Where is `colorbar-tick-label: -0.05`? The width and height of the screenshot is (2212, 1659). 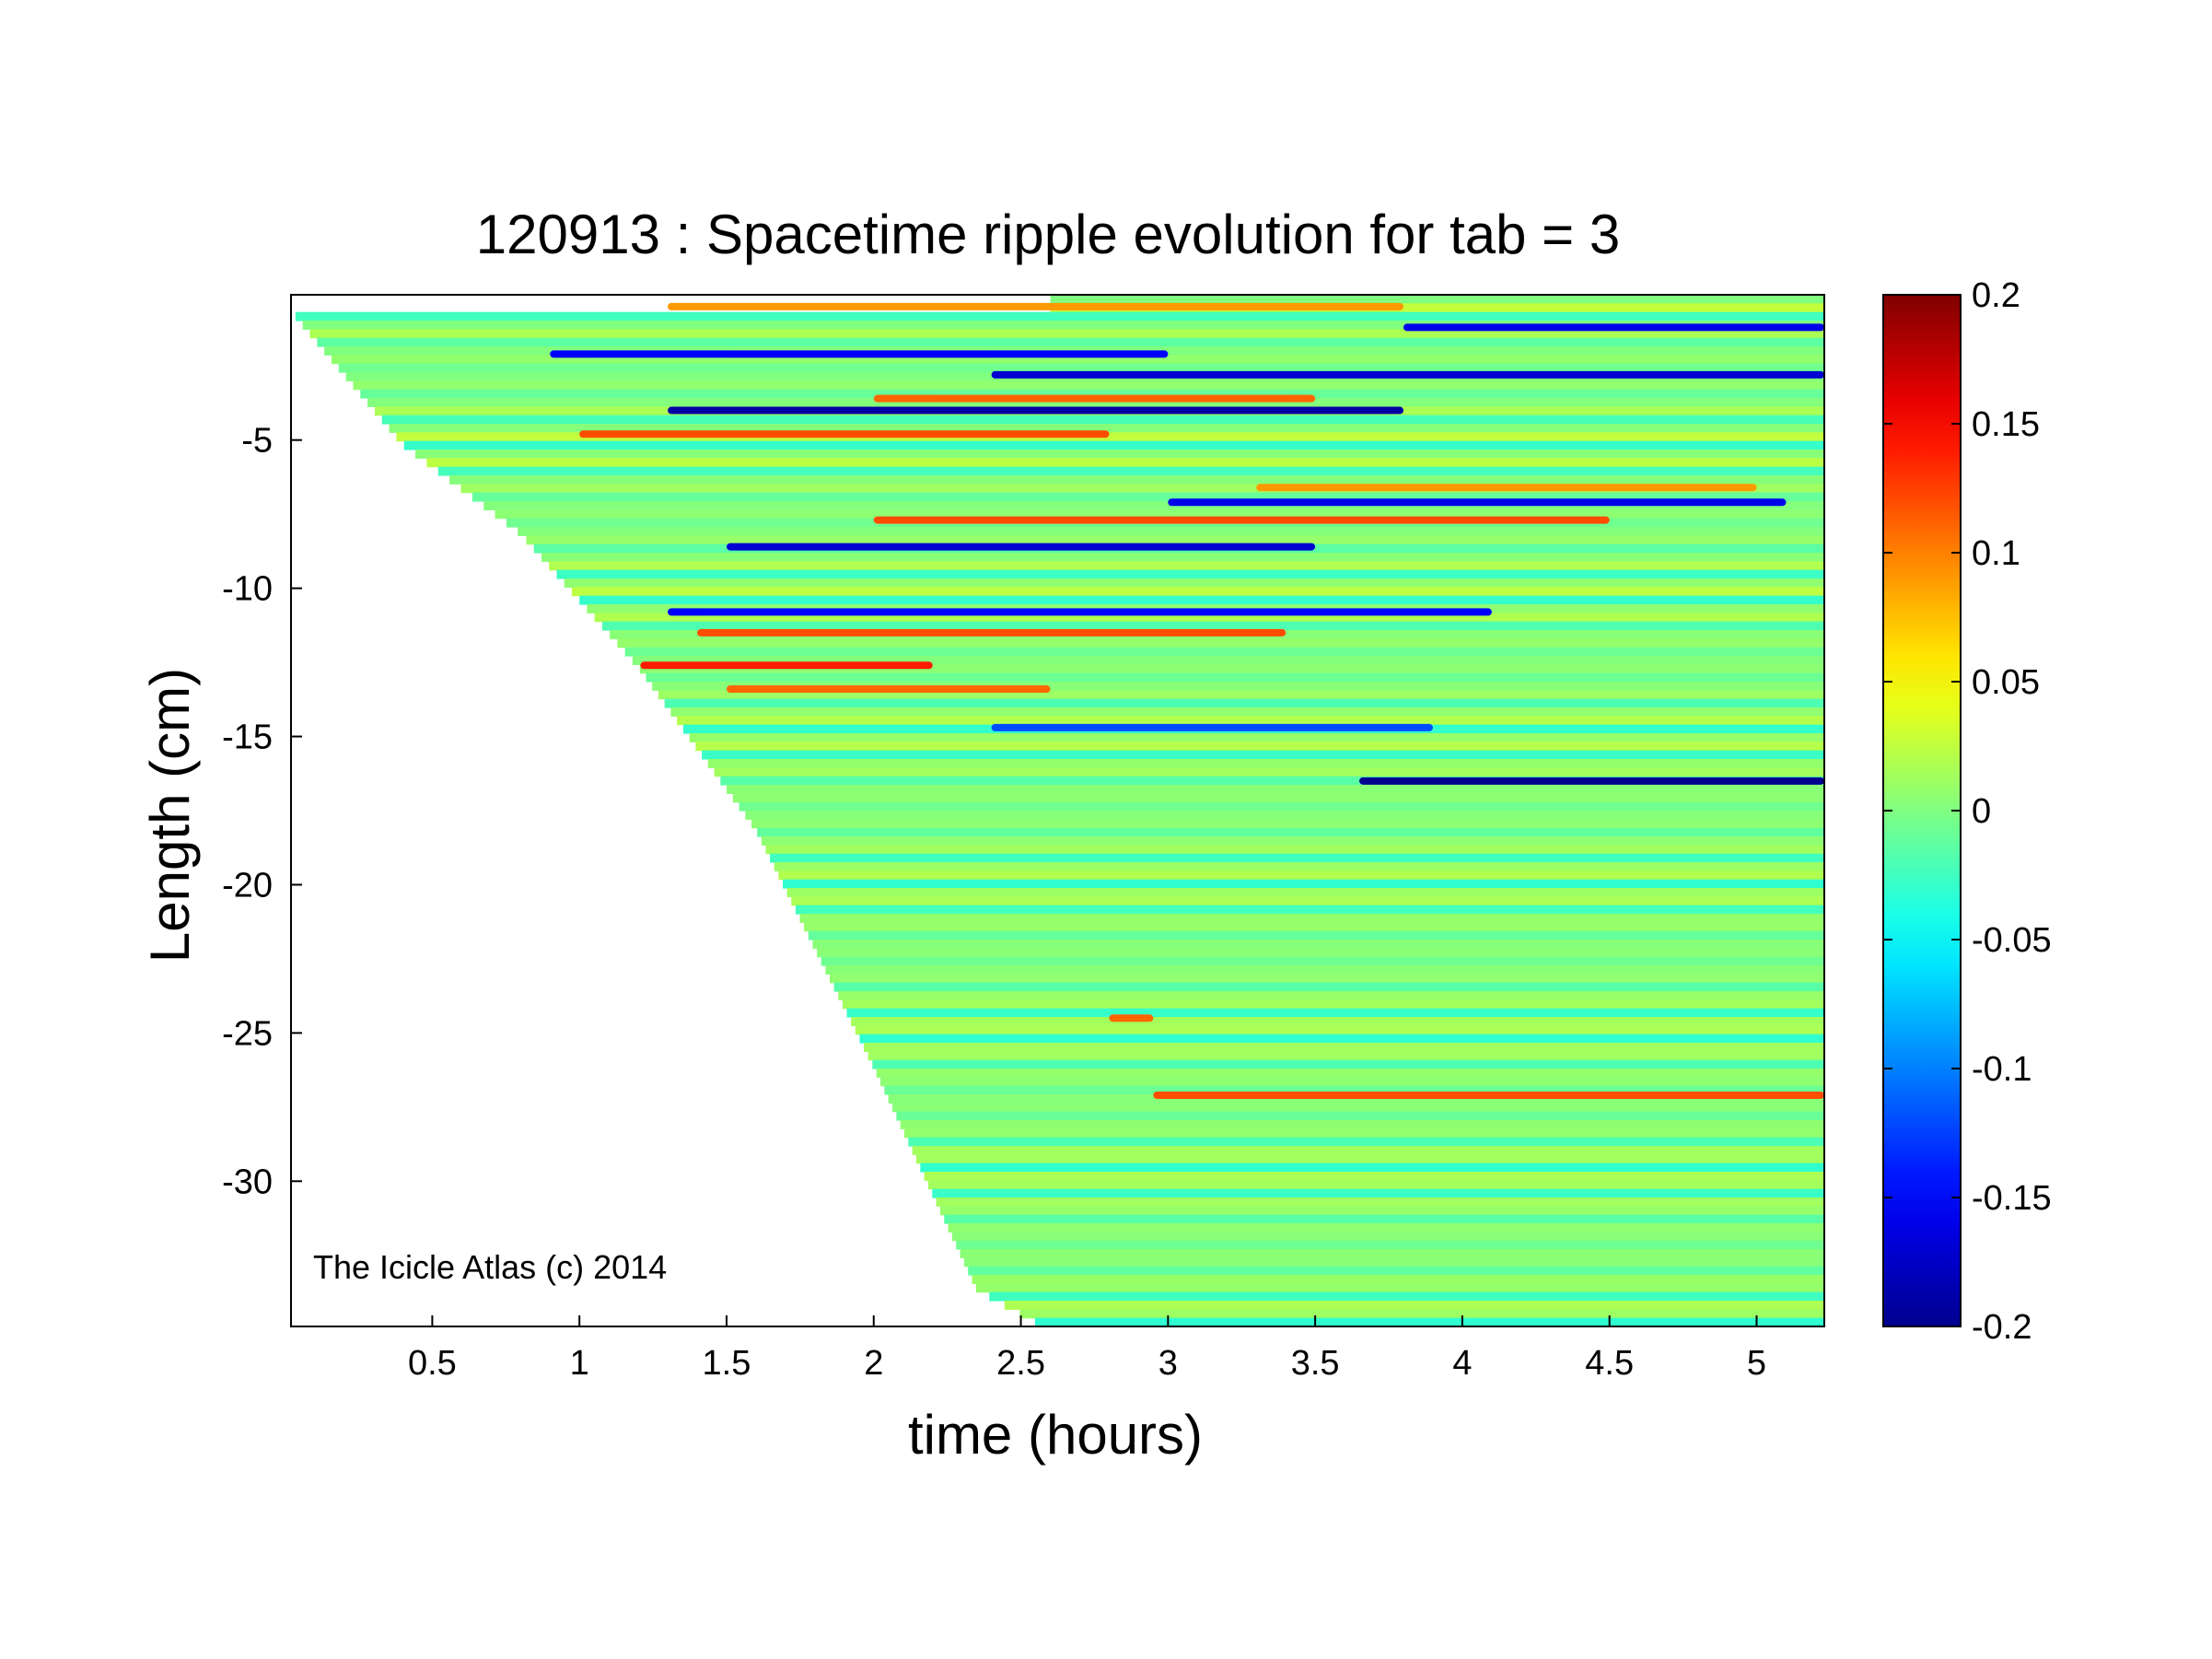
colorbar-tick-label: -0.05 is located at coordinates (2012, 940).